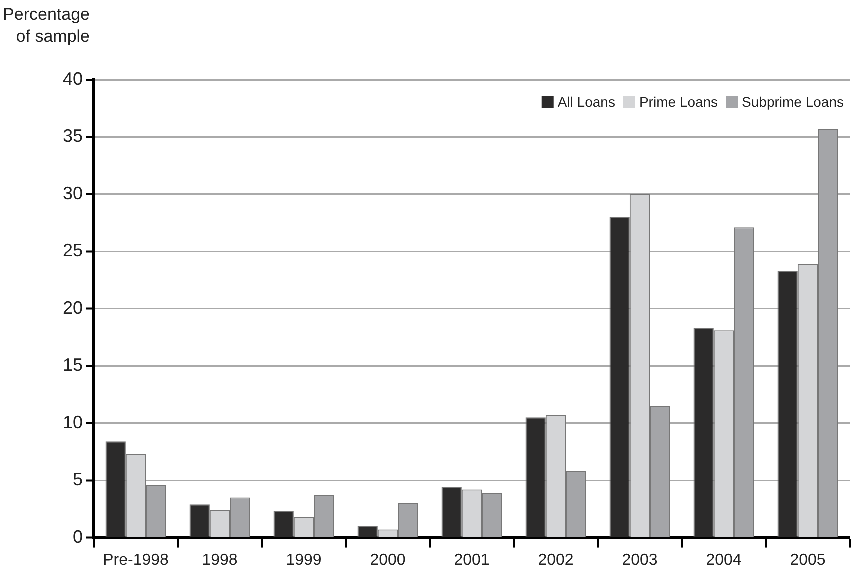 This screenshot has width=856, height=577. I want to click on x-tick-label: 1998, so click(220, 560).